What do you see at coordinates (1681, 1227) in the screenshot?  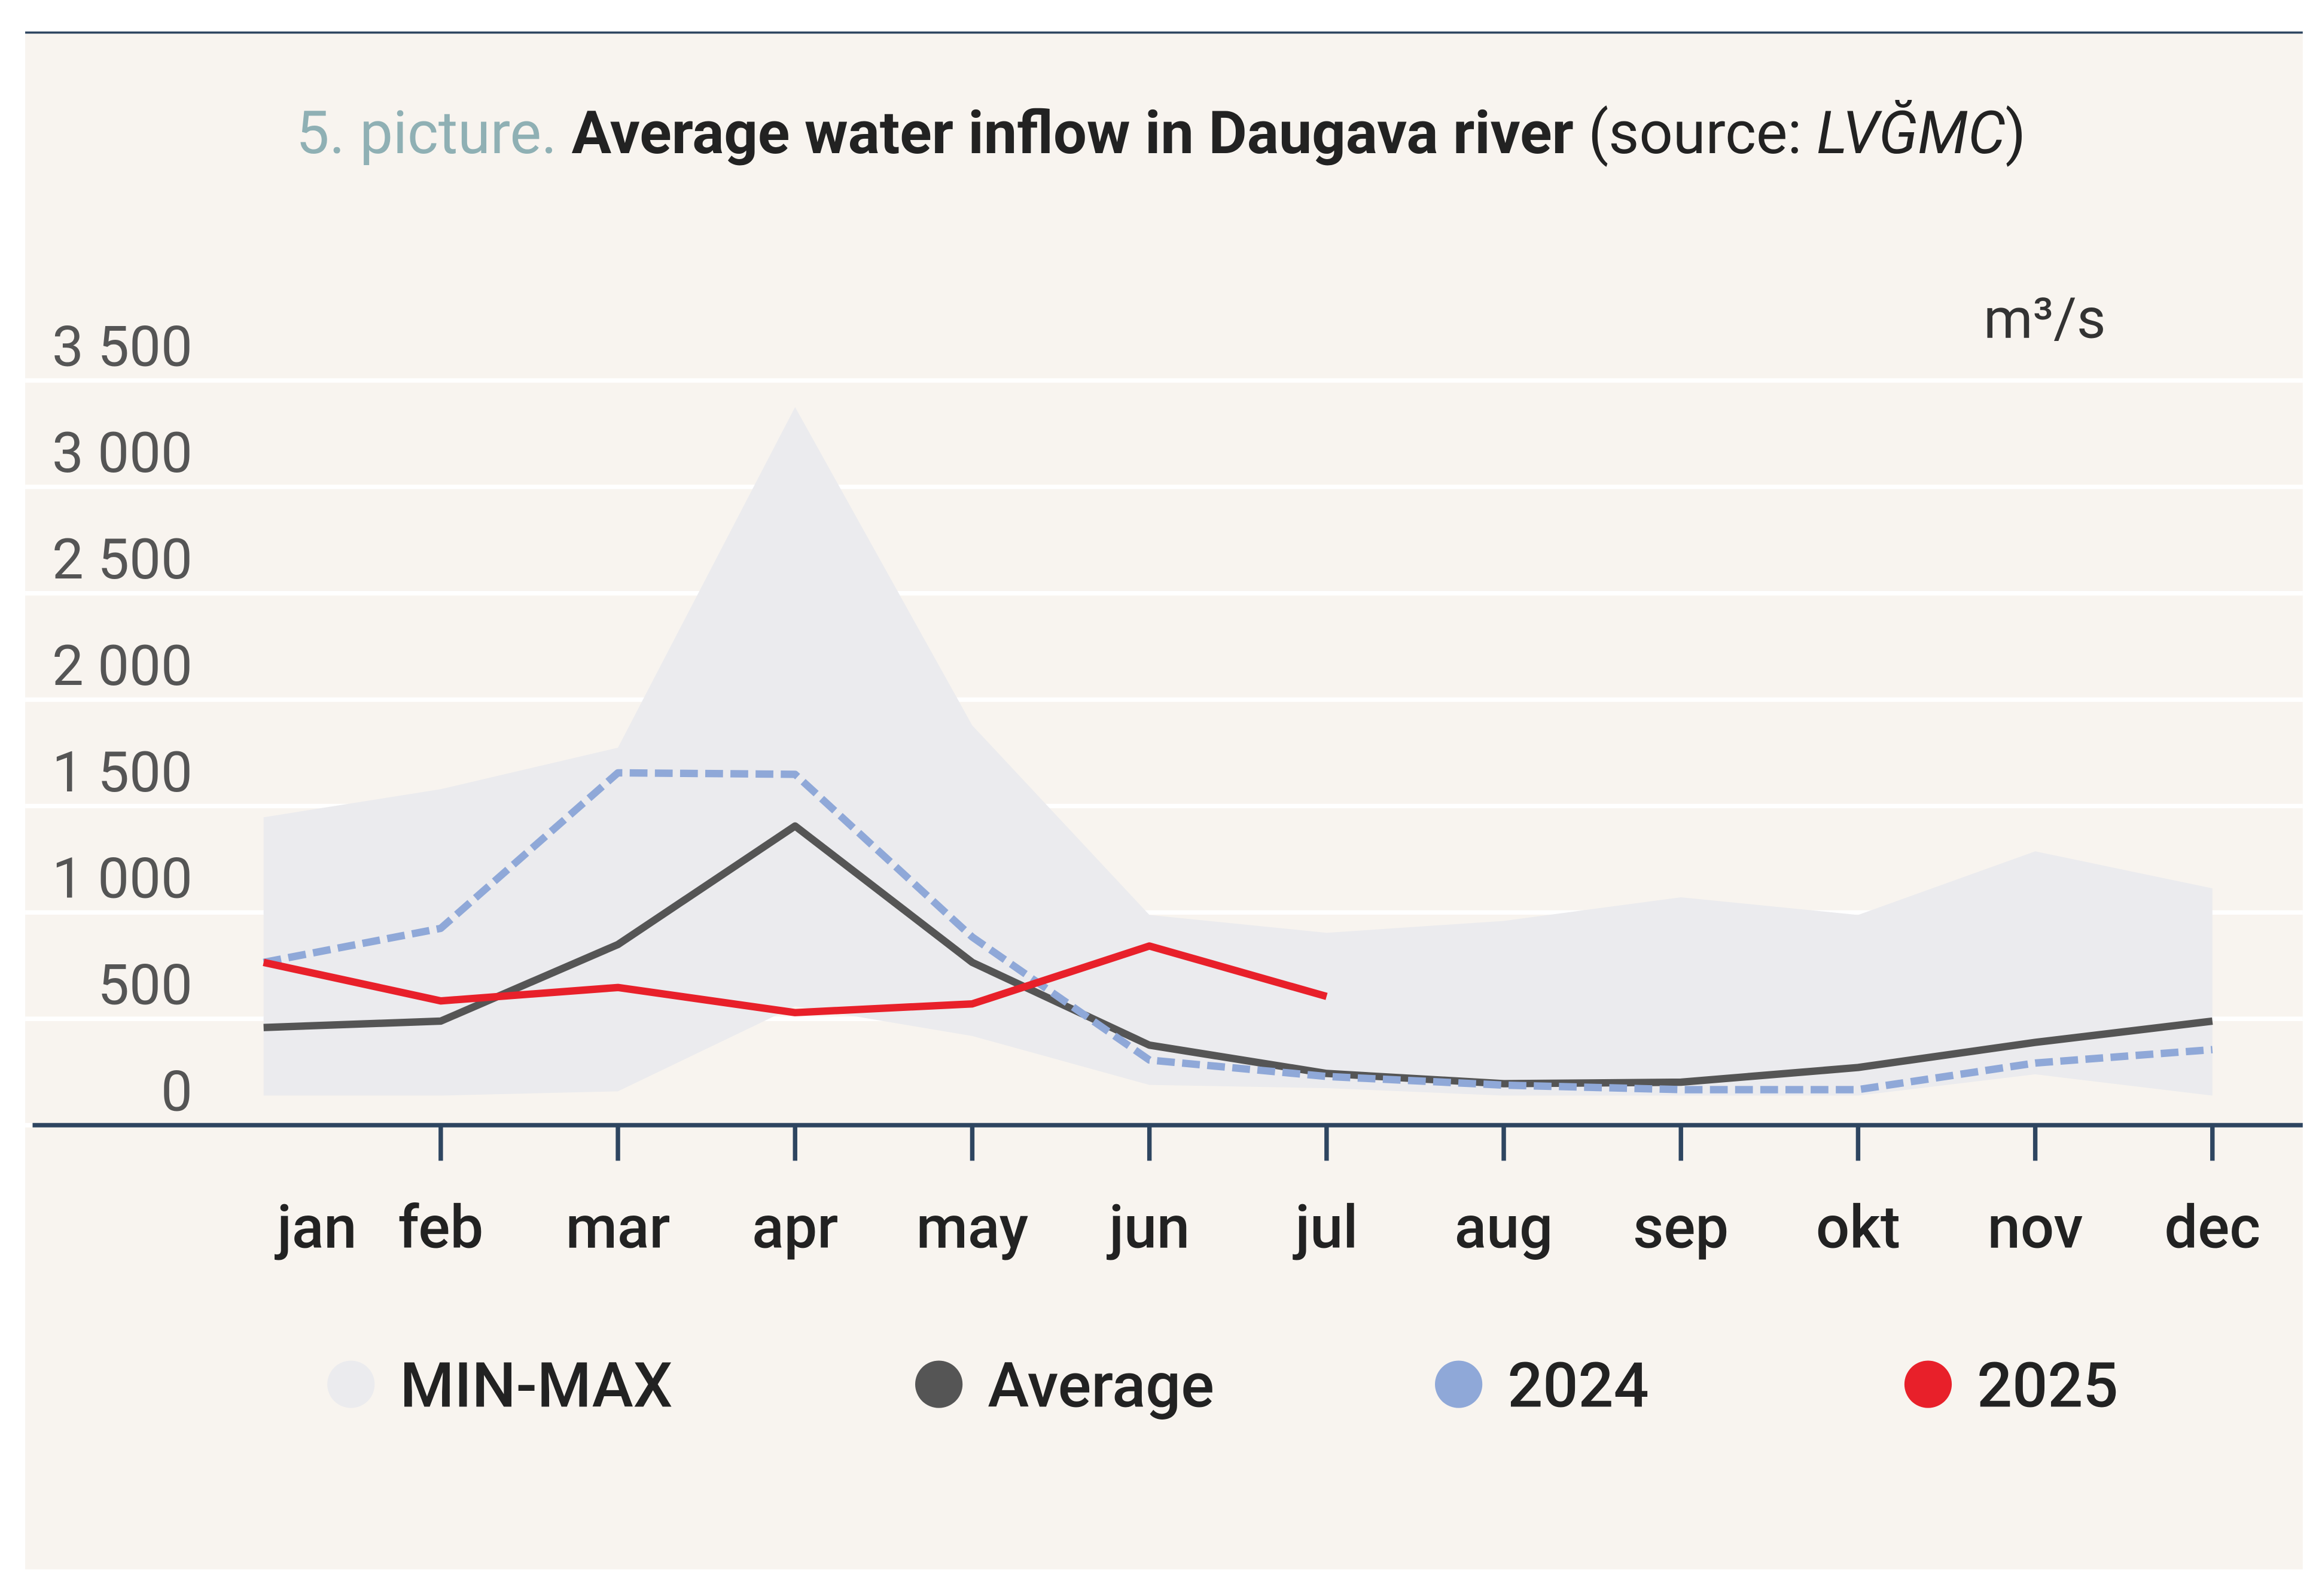 I see `x-tick-label: sep` at bounding box center [1681, 1227].